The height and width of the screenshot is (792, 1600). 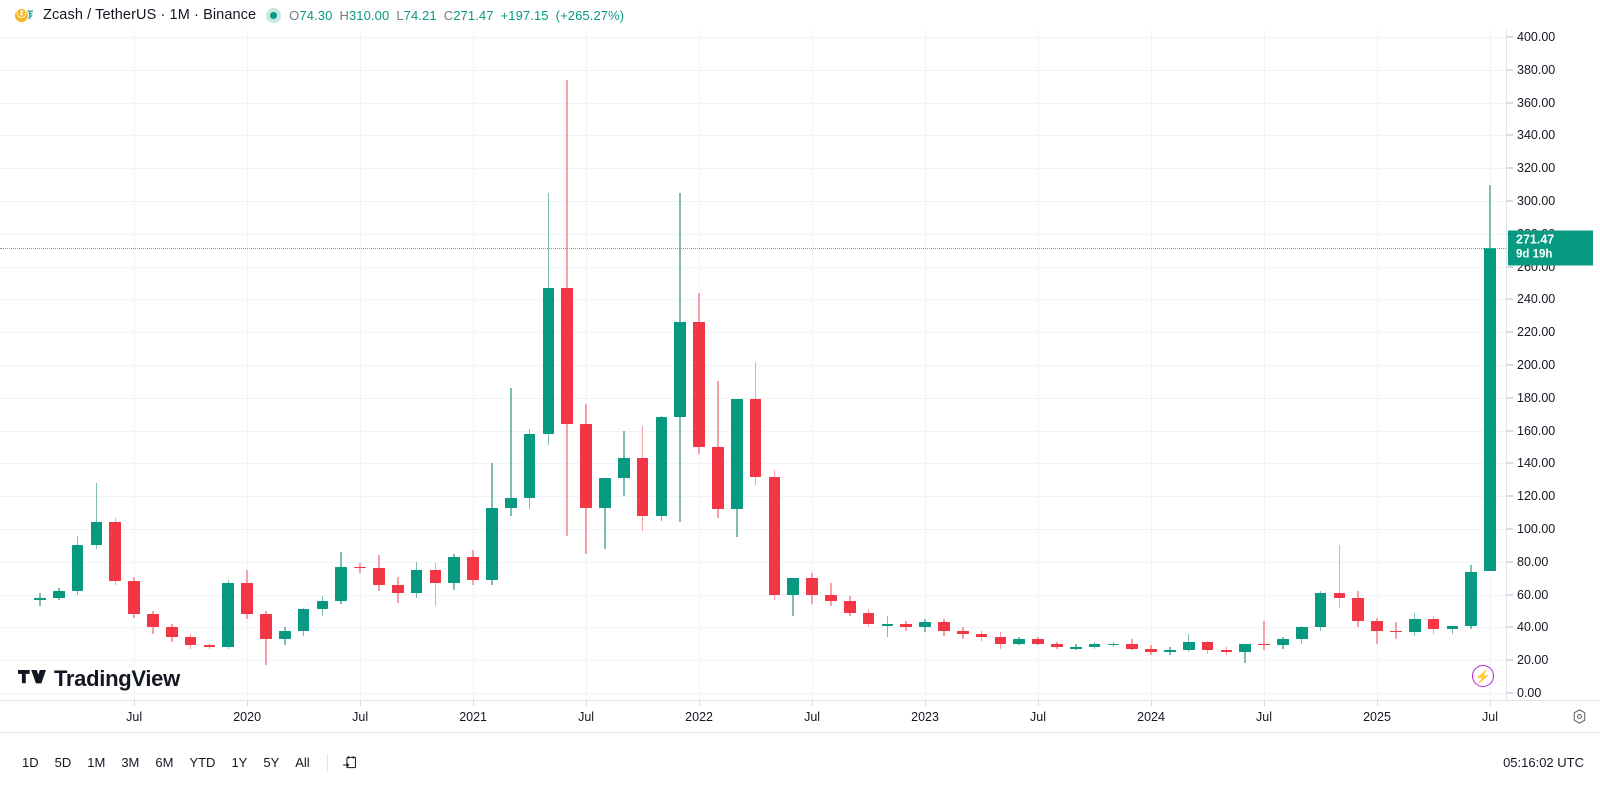 What do you see at coordinates (1533, 660) in the screenshot?
I see `price-scale-tick: 20.00` at bounding box center [1533, 660].